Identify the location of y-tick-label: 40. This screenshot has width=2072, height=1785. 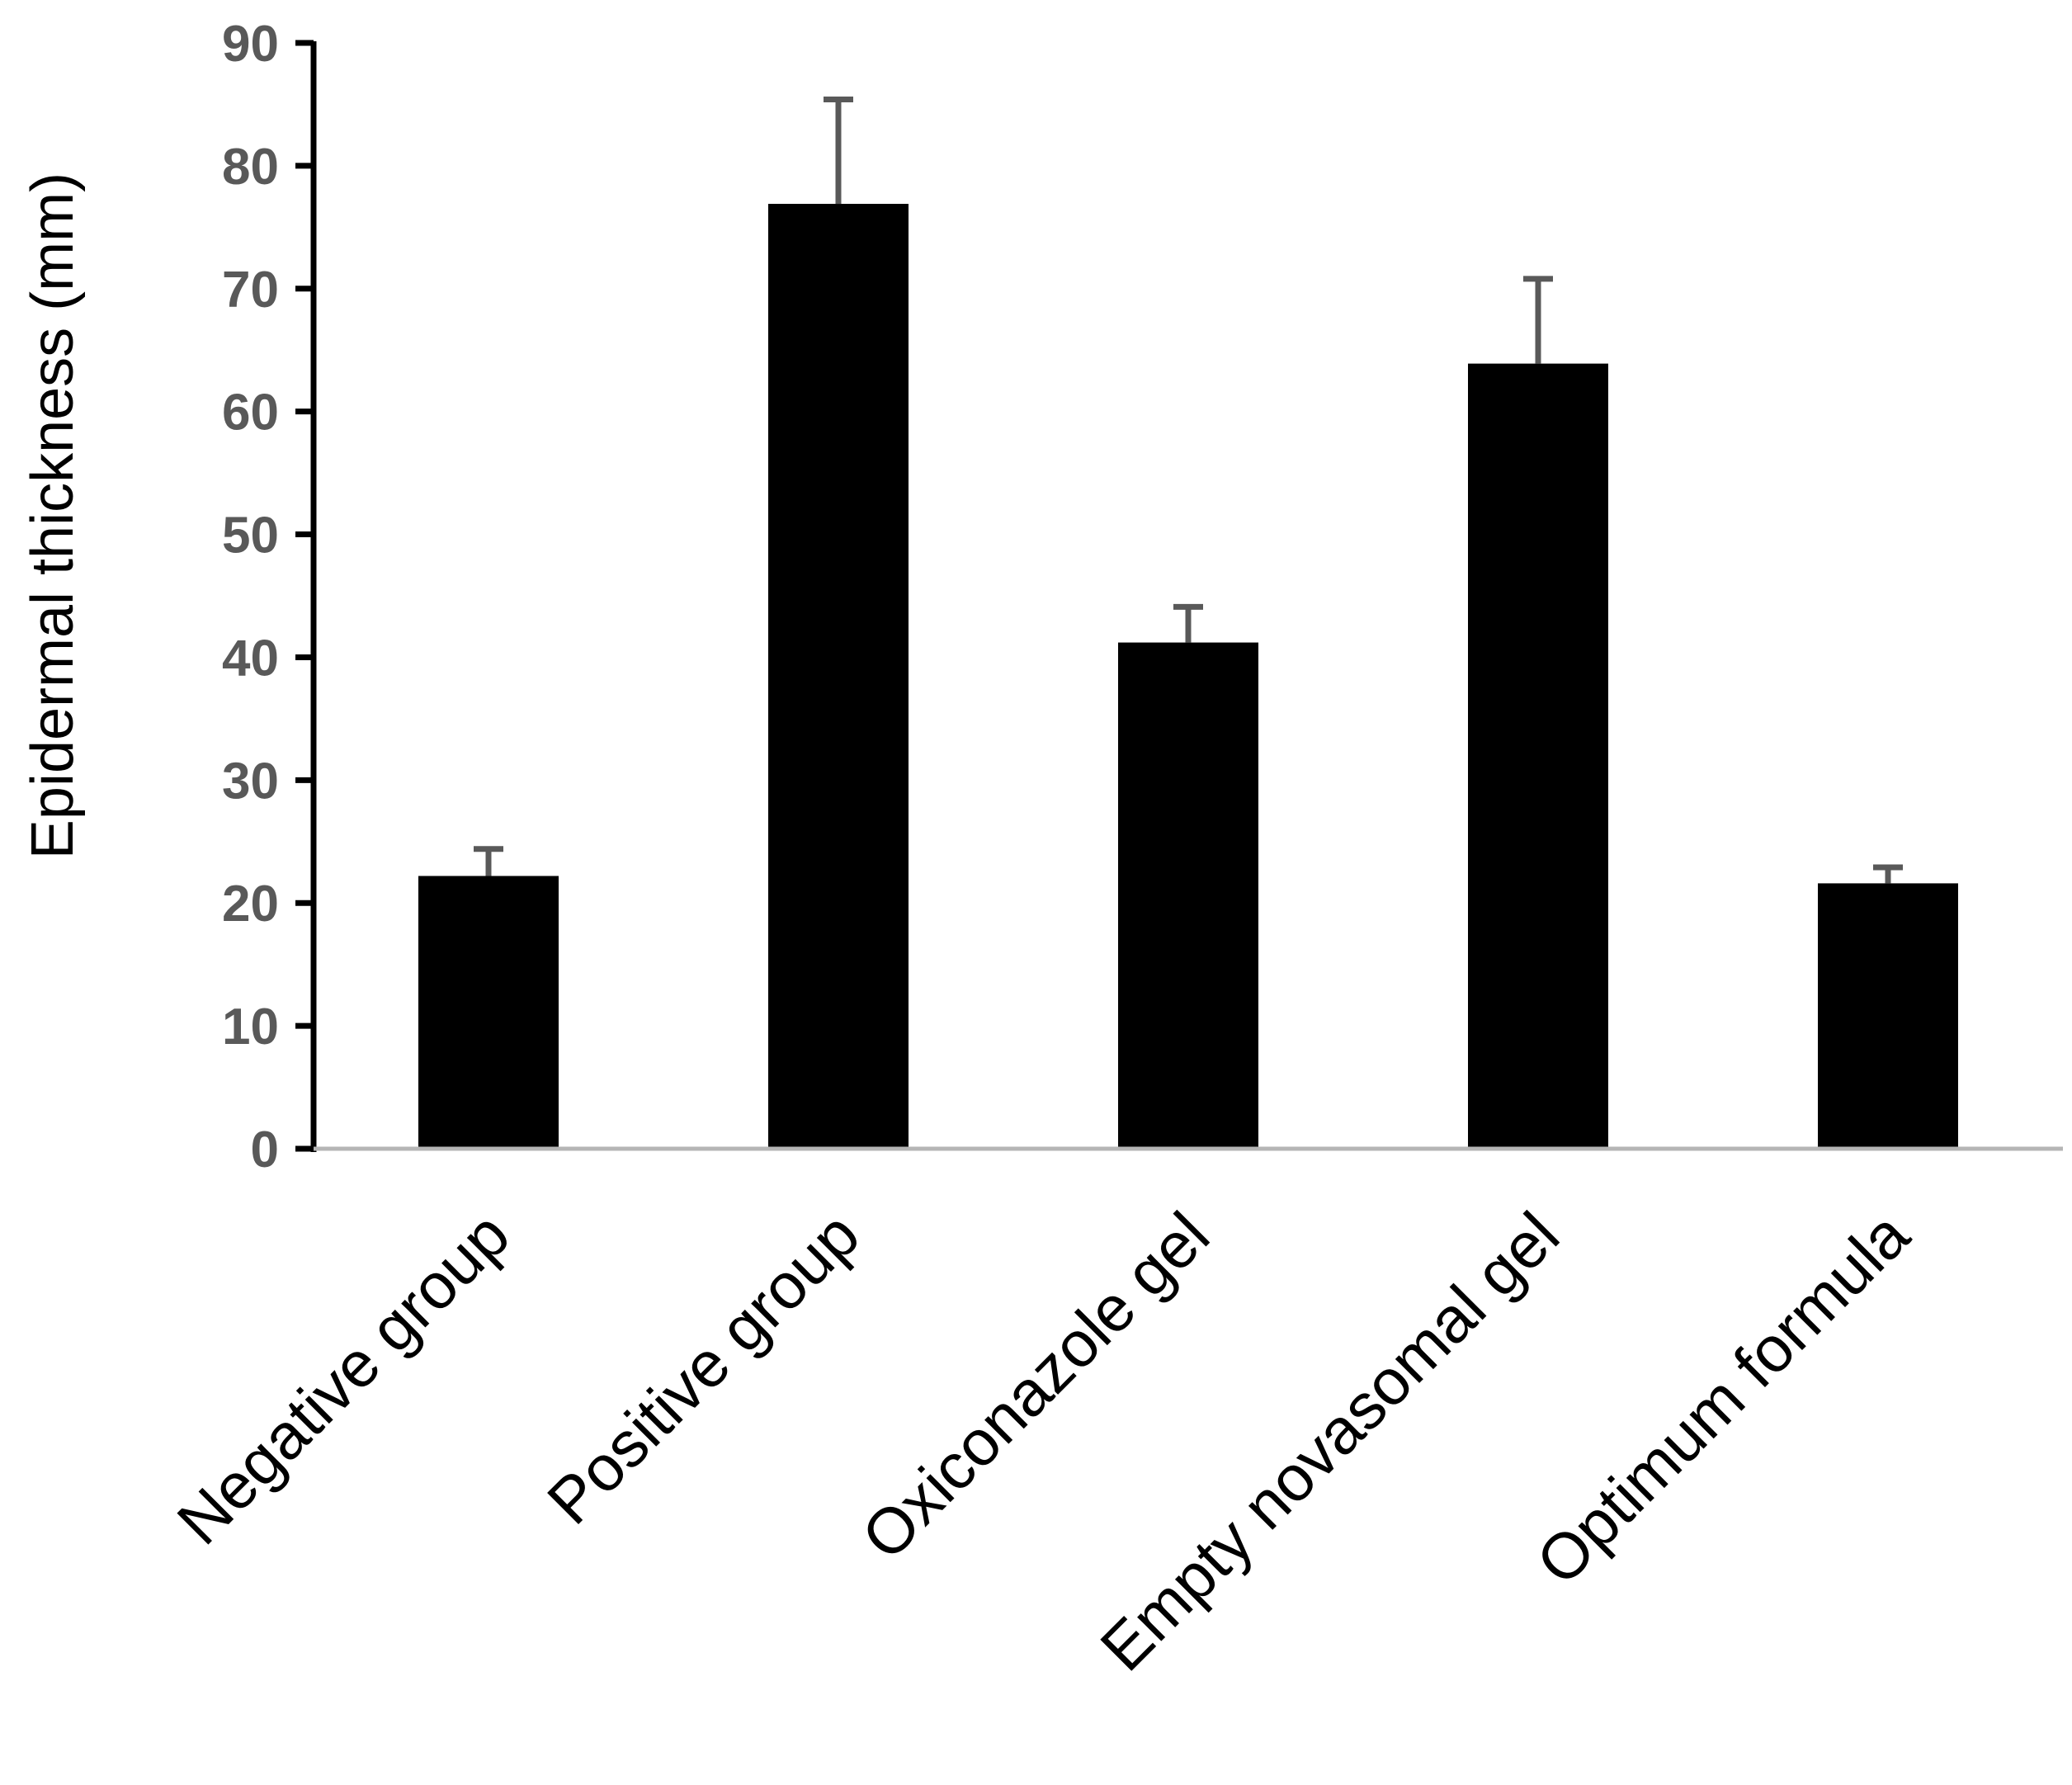
(250, 658).